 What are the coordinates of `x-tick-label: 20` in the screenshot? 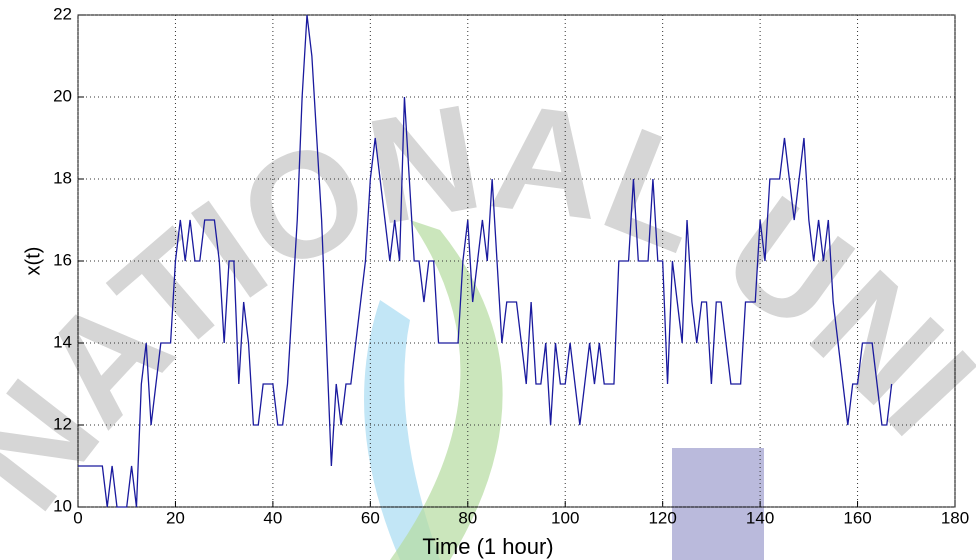 It's located at (175, 517).